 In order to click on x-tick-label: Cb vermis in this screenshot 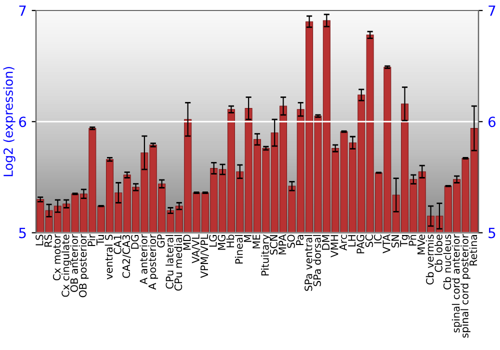, I will do `click(430, 259)`.